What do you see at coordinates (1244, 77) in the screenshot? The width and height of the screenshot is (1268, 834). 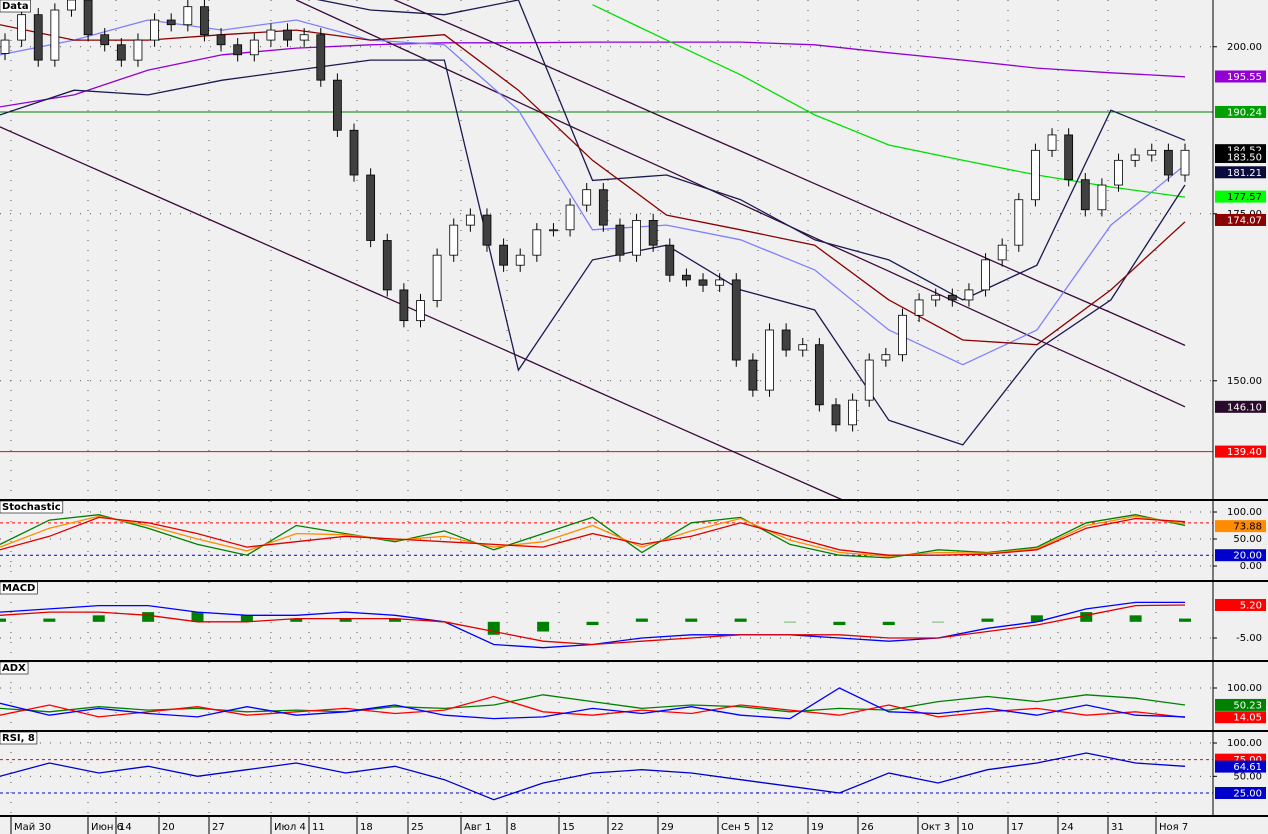 I see `price-tag-label: 195.55` at bounding box center [1244, 77].